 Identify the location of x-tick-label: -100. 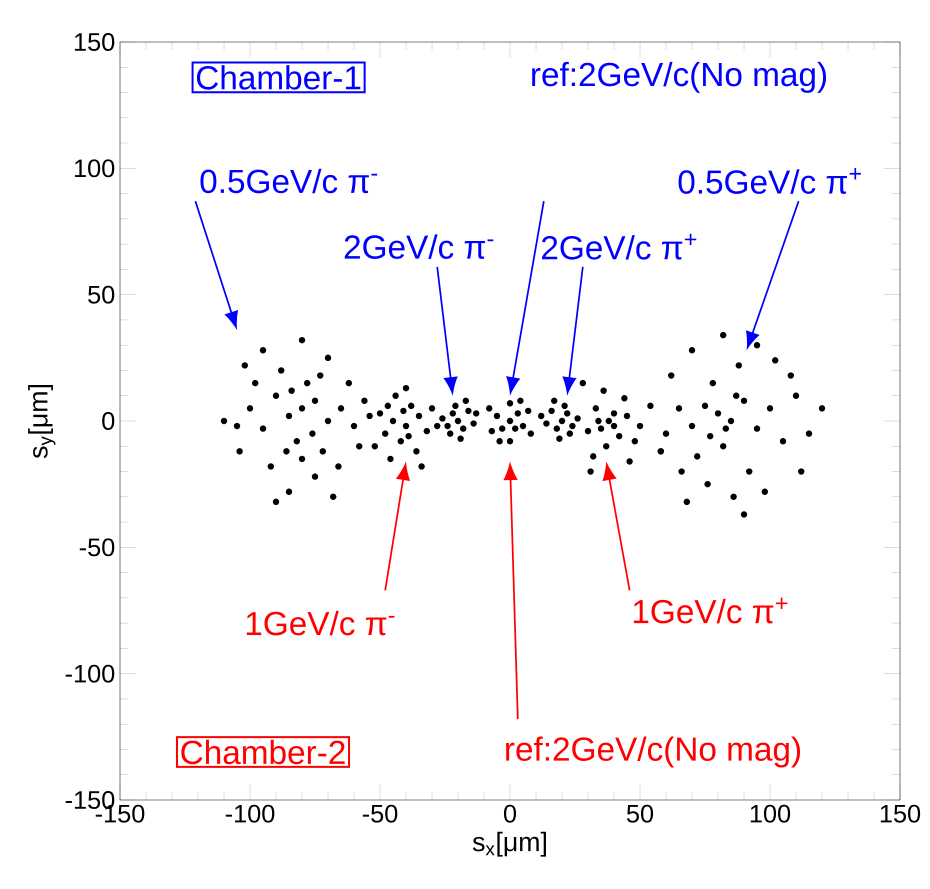
(250, 813).